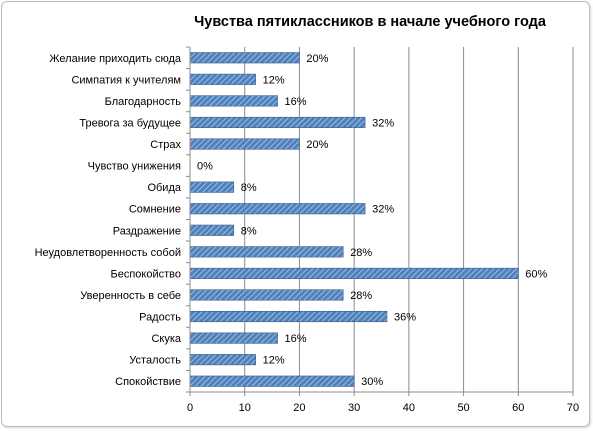  Describe the element at coordinates (354, 408) in the screenshot. I see `x-tick-label: 30` at that location.